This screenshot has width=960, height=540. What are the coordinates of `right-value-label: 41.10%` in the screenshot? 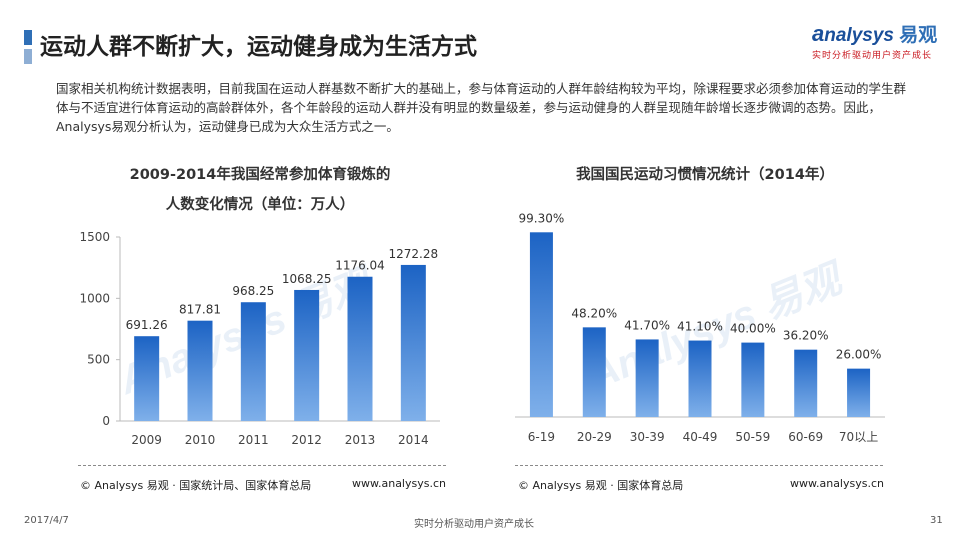 It's located at (700, 327).